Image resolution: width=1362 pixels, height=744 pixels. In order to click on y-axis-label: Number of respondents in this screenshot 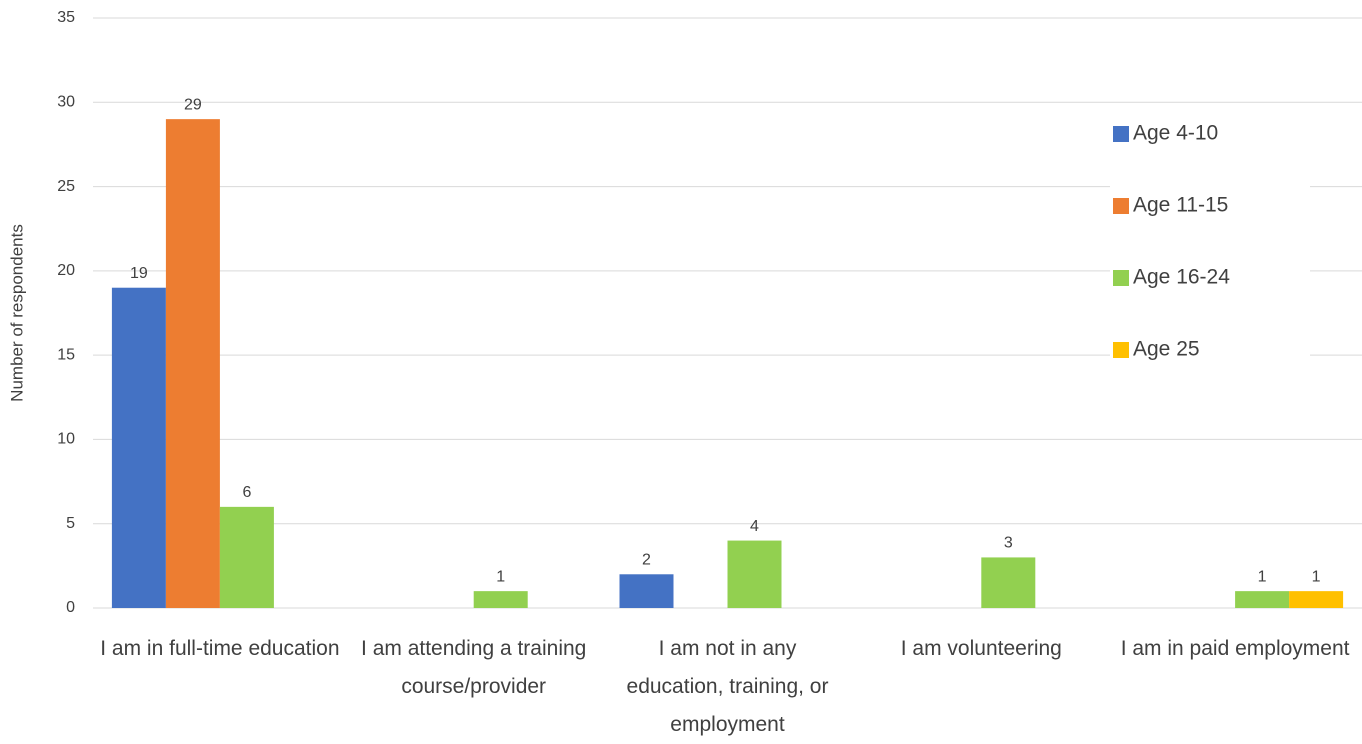, I will do `click(16, 313)`.